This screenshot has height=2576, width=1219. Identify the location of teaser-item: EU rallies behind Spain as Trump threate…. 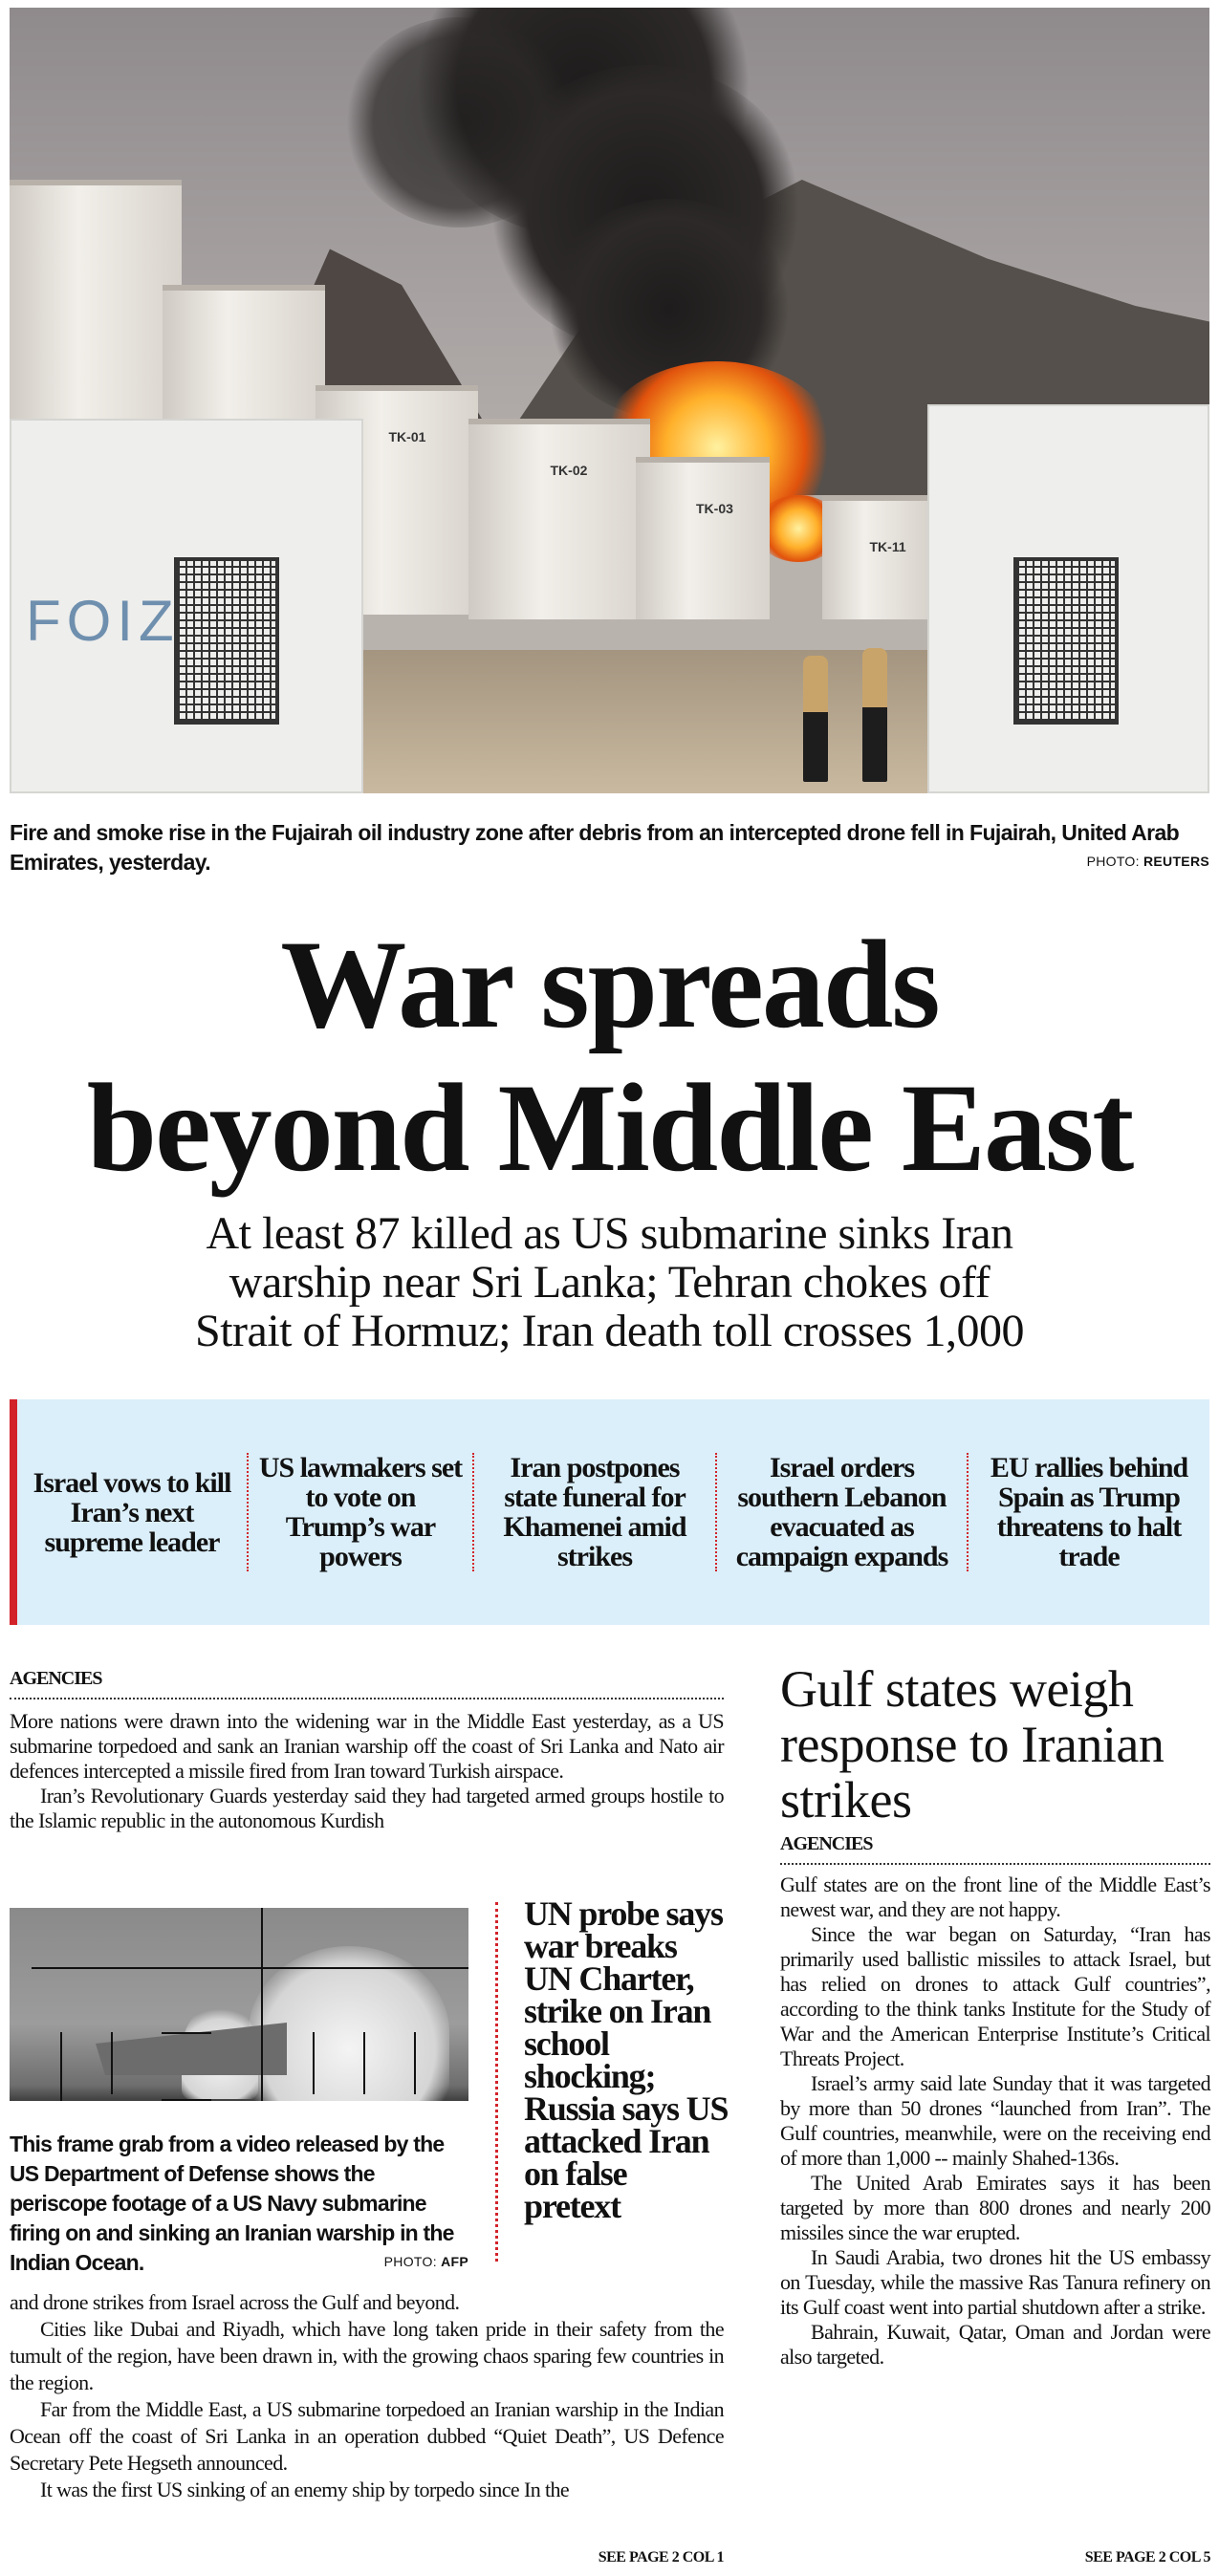
(1088, 1512).